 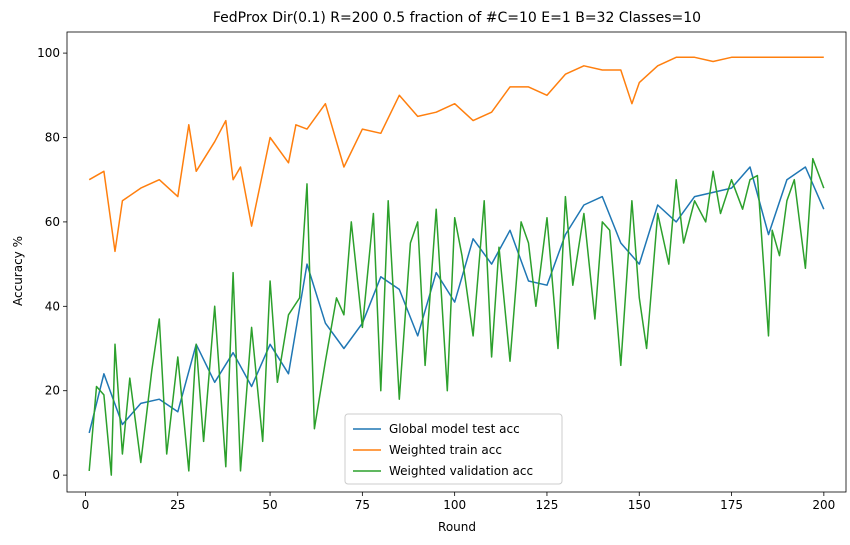 What do you see at coordinates (823, 505) in the screenshot?
I see `x-tick-label: 200` at bounding box center [823, 505].